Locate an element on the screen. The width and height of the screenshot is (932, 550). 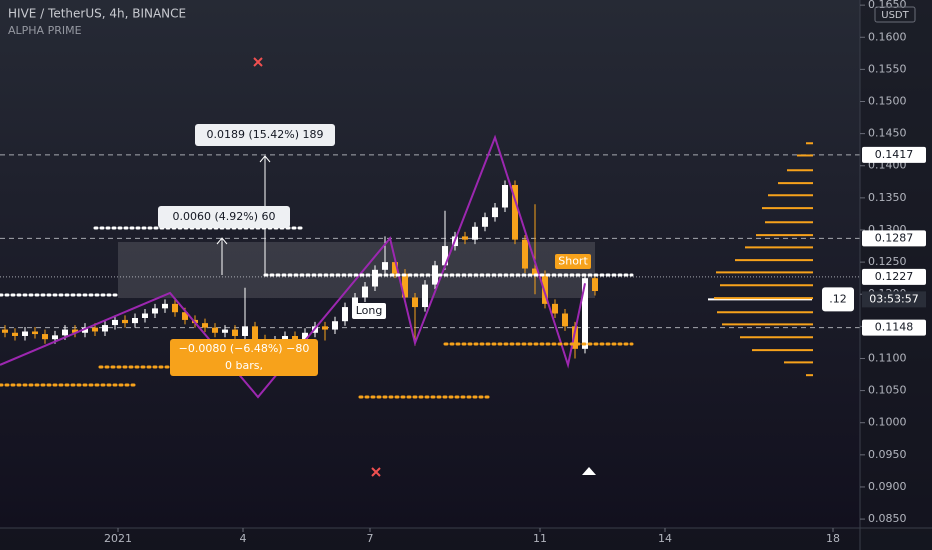
y-tick-label: 0.1550 is located at coordinates (887, 68).